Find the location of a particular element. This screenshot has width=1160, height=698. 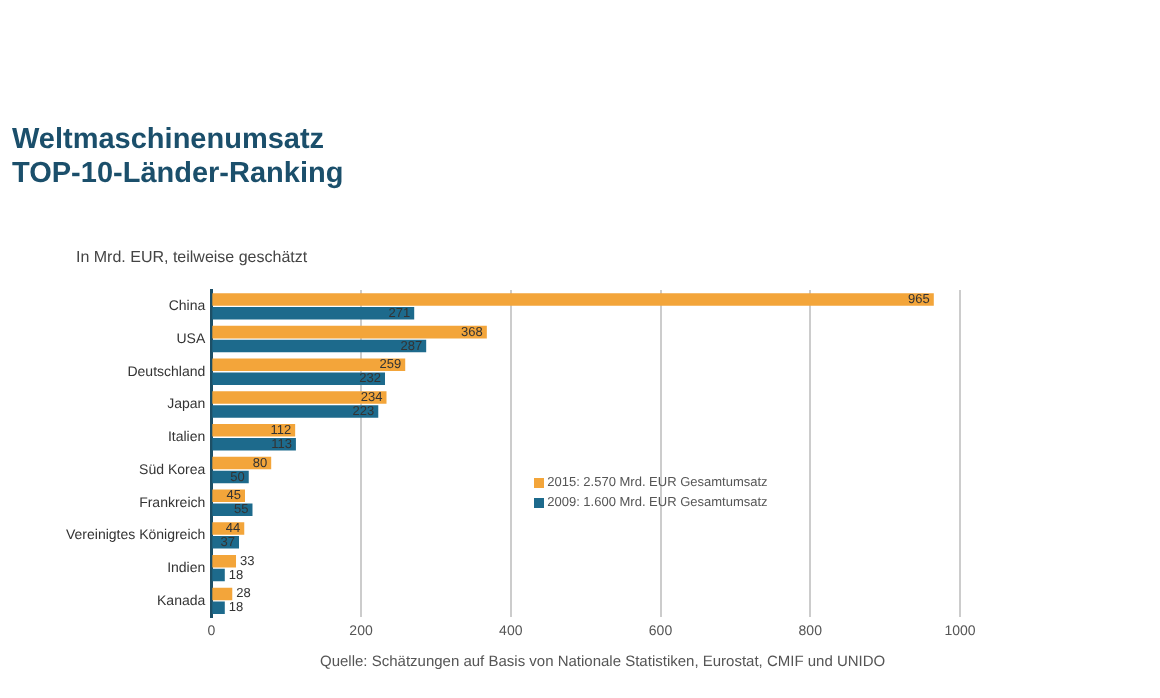

chart-subtitle: In Mrd. EUR, teilweise geschätzt is located at coordinates (192, 257).